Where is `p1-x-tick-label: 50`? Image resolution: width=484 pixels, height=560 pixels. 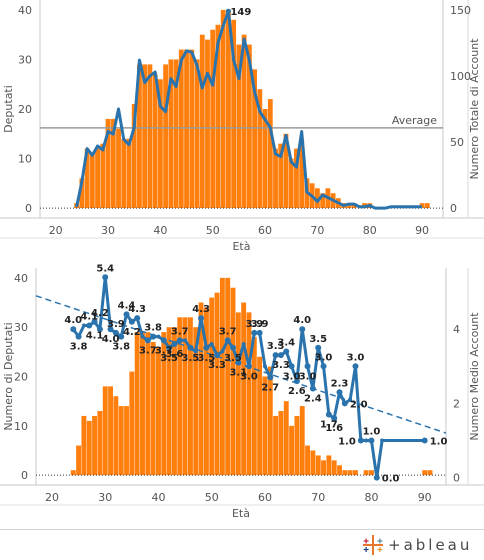 p1-x-tick-label: 50 is located at coordinates (213, 230).